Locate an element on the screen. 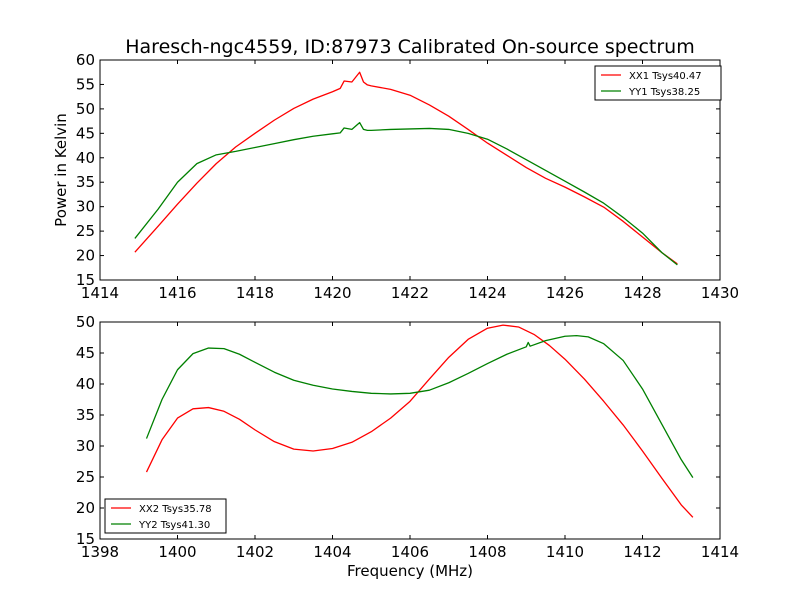  bottom-x-tick-label: 1410 is located at coordinates (565, 552).